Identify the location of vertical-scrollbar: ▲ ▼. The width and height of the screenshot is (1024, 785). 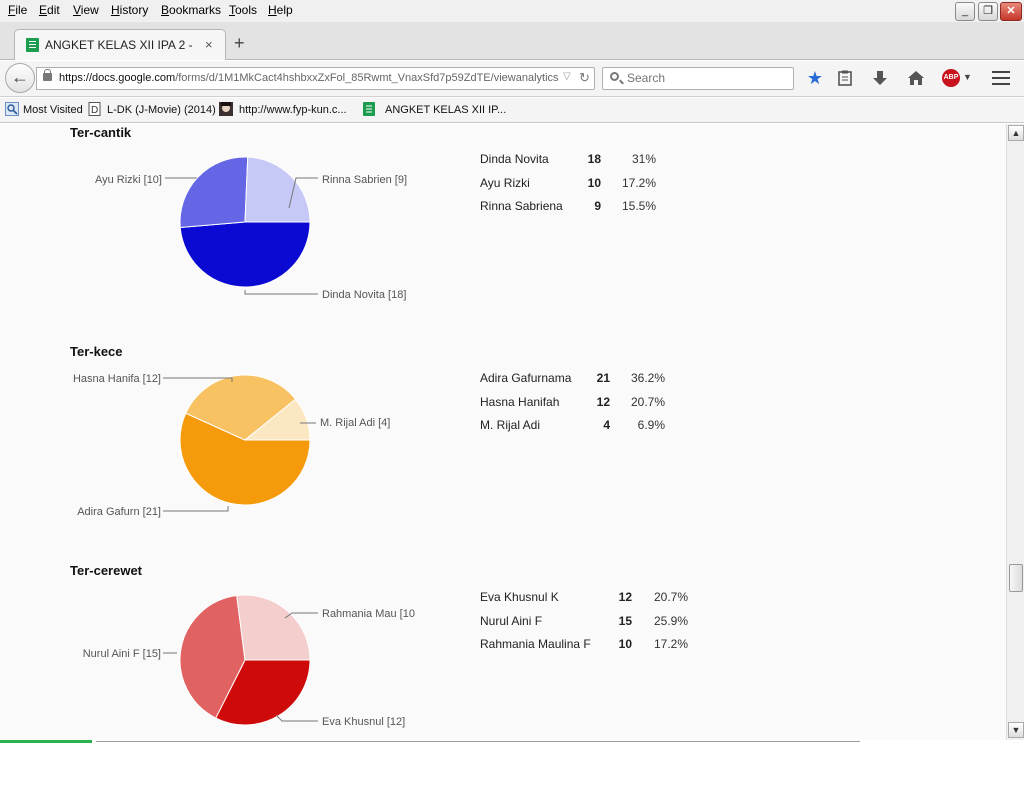
(1015, 432).